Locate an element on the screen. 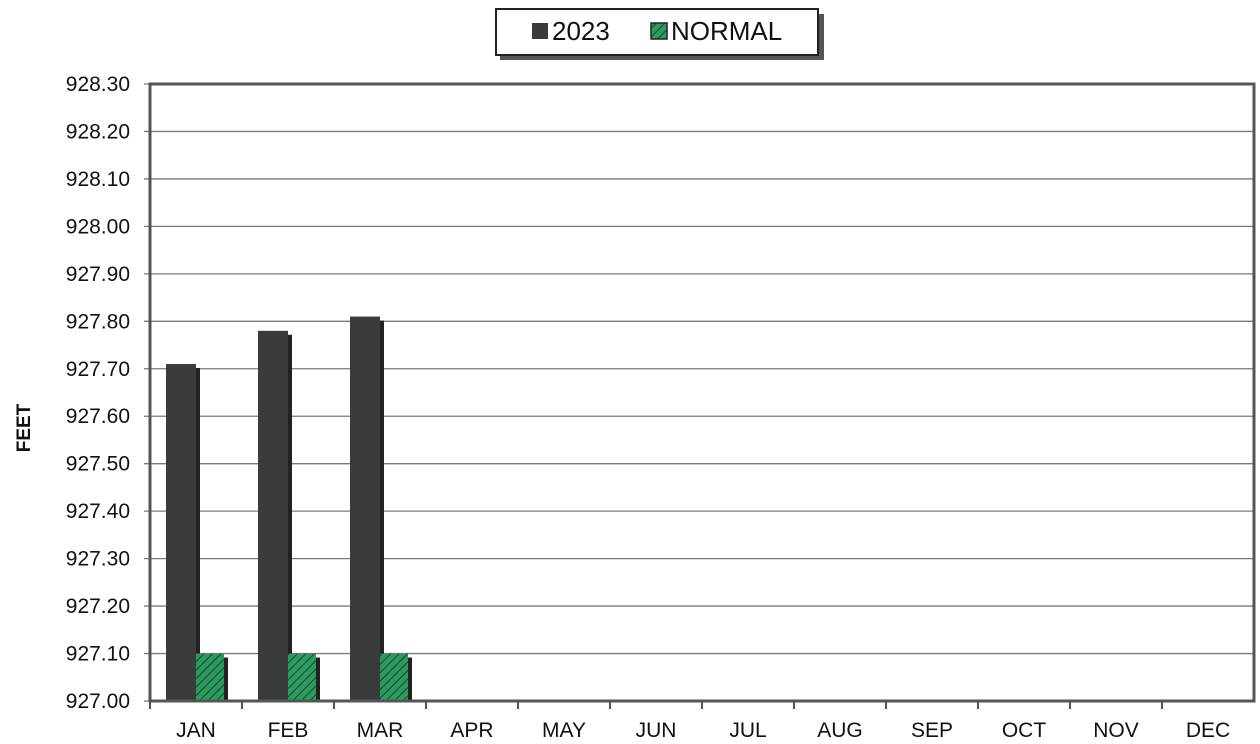 The width and height of the screenshot is (1260, 744). y-tick-label: 927.40 is located at coordinates (98, 511).